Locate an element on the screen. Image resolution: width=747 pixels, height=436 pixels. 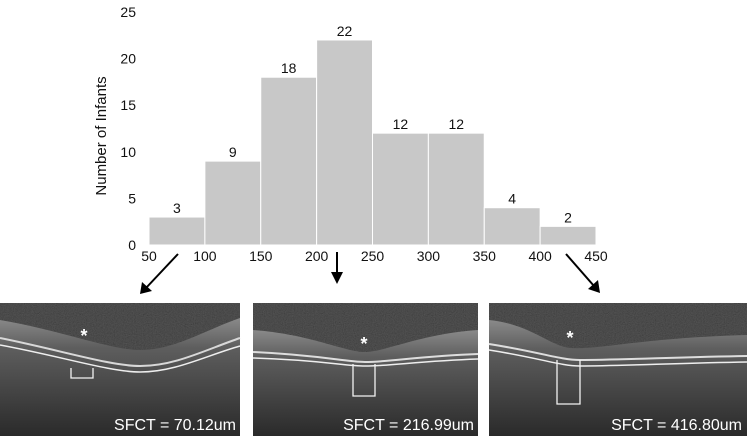
oct-panel-1: * SFCT = 70.12um is located at coordinates (120, 369).